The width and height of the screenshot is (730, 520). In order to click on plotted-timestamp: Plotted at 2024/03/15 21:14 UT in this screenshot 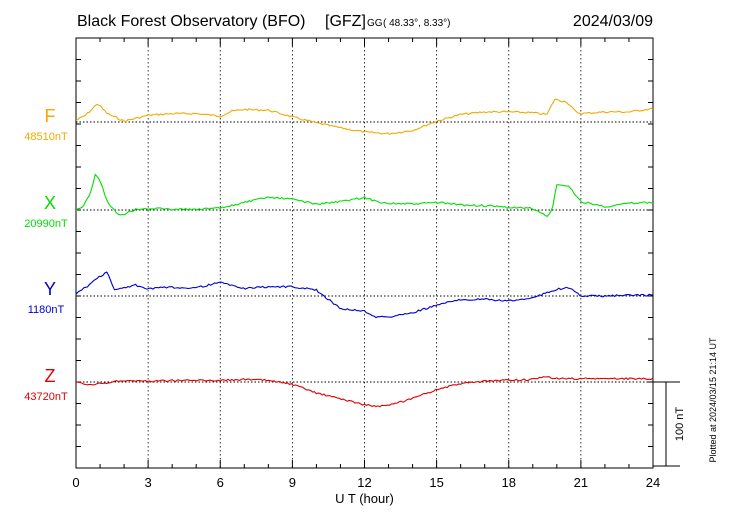, I will do `click(713, 400)`.